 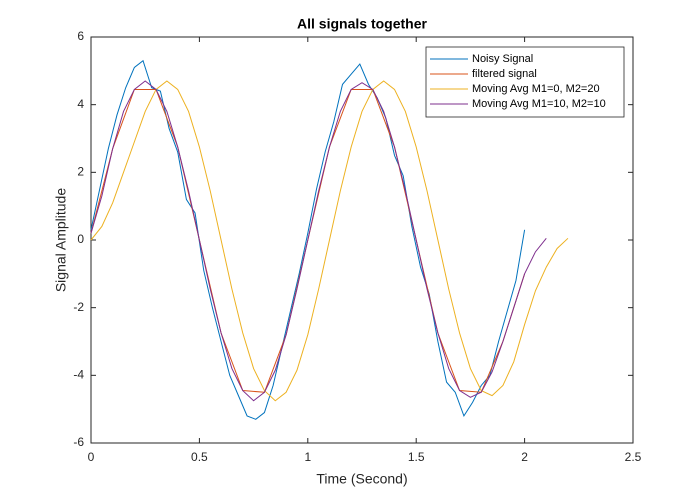 What do you see at coordinates (539, 104) in the screenshot?
I see `legend-label: Moving Avg M1=10, M2=10` at bounding box center [539, 104].